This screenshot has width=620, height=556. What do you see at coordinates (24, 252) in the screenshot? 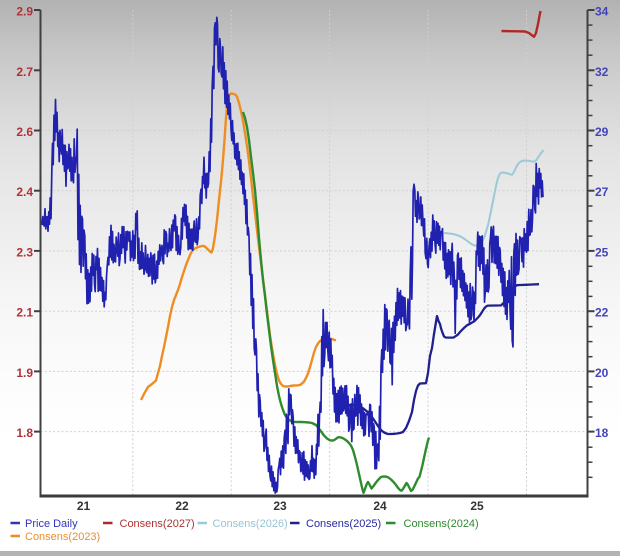
I see `svg-text: 2.3` at bounding box center [24, 252].